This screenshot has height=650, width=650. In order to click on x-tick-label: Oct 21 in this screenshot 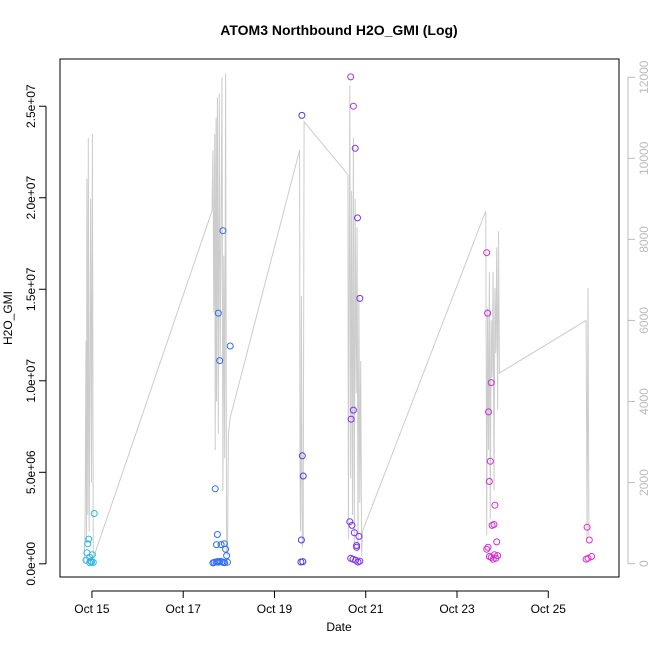, I will do `click(366, 609)`.